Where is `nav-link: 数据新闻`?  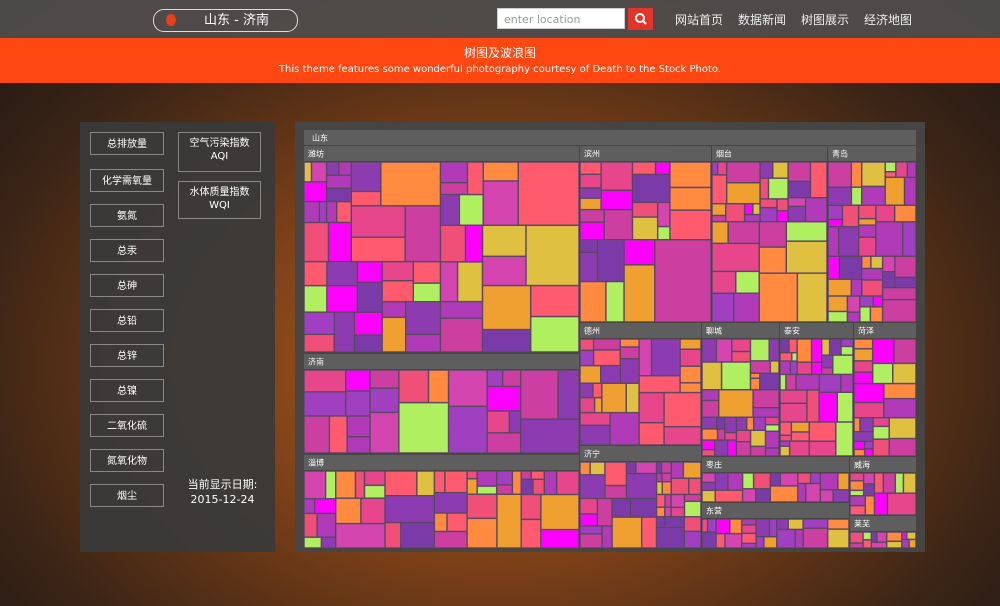
nav-link: 数据新闻 is located at coordinates (762, 20).